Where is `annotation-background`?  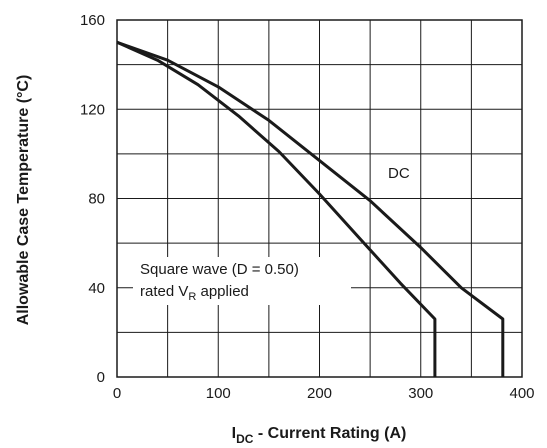 annotation-background is located at coordinates (242, 281).